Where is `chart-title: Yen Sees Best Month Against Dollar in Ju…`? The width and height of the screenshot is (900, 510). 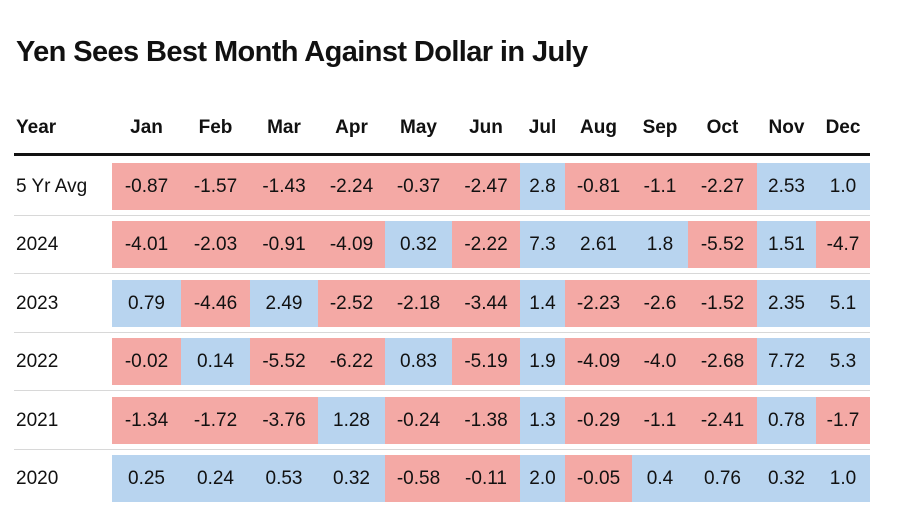
chart-title: Yen Sees Best Month Against Dollar in Ju… is located at coordinates (302, 52).